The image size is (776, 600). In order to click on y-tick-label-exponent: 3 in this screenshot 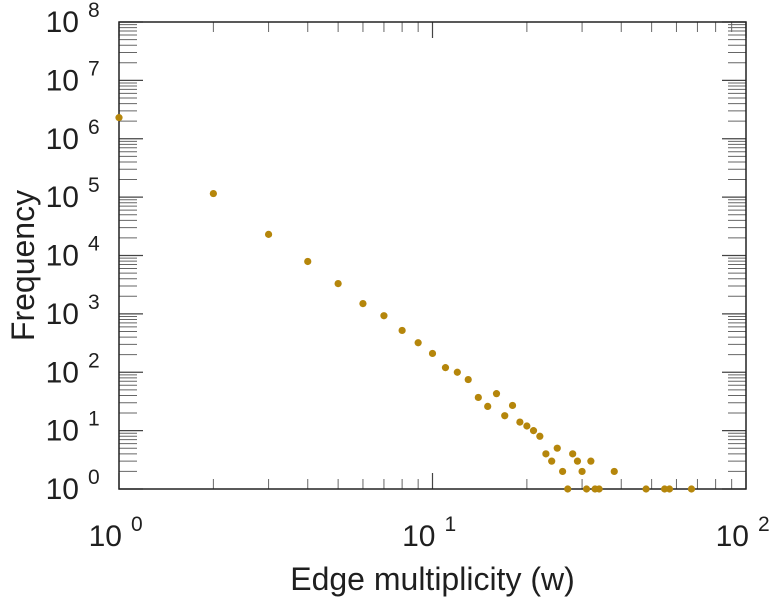, I will do `click(94, 302)`.